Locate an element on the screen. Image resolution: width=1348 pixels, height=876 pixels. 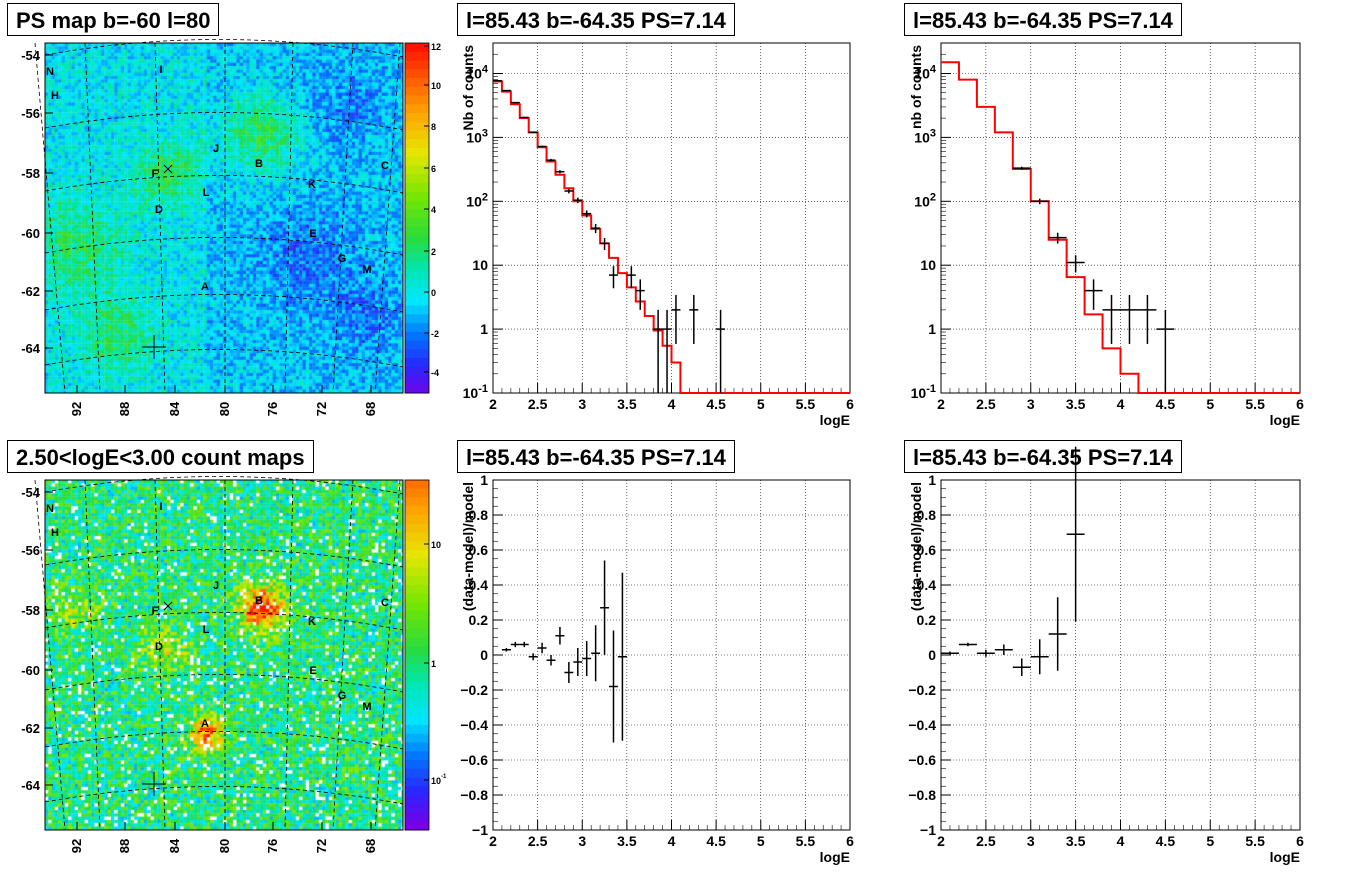
palette-tick: 6 is located at coordinates (433, 169).